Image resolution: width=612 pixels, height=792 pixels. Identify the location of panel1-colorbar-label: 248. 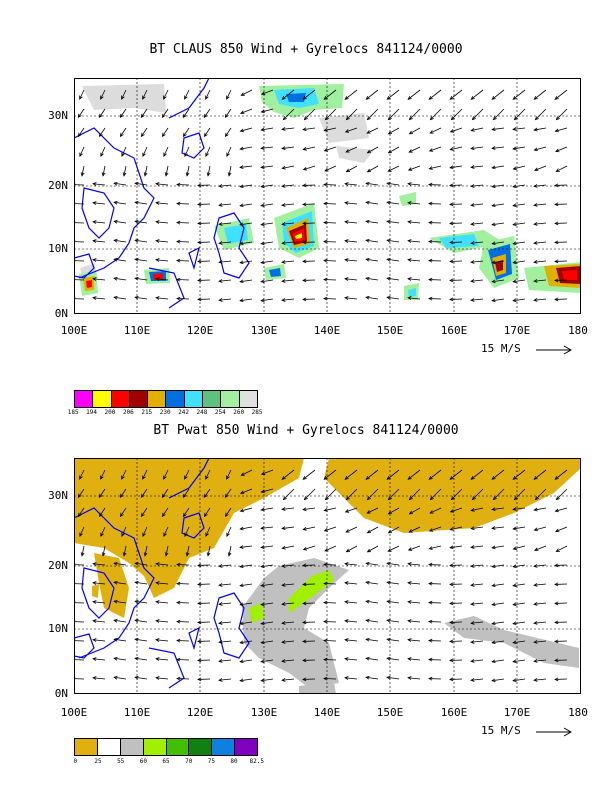
(202, 412).